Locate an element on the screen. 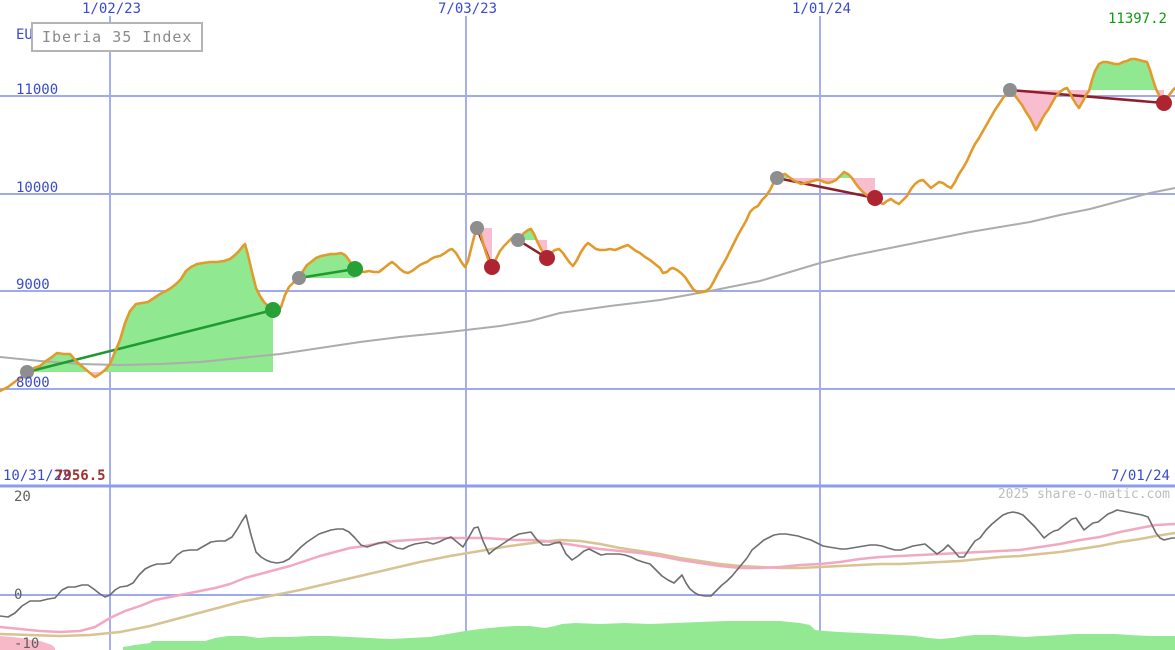 The width and height of the screenshot is (1175, 650). instrument-title-box: Iberia 35 Index is located at coordinates (117, 37).